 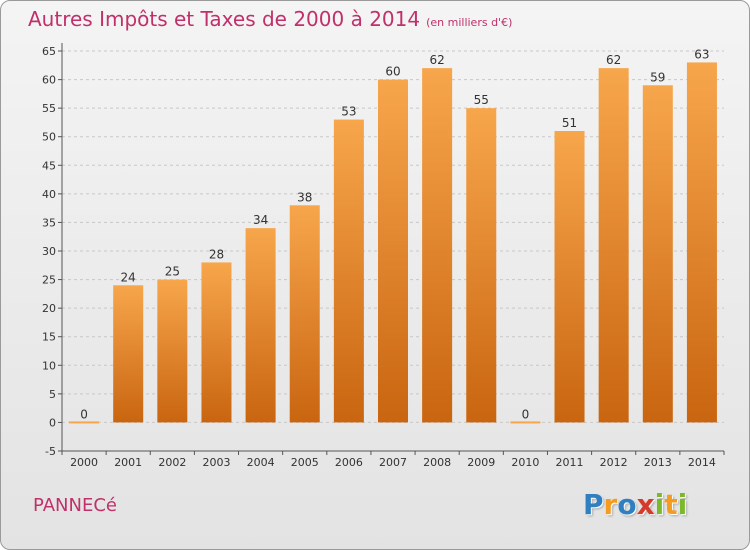 I want to click on data-label: 34, so click(x=260, y=220).